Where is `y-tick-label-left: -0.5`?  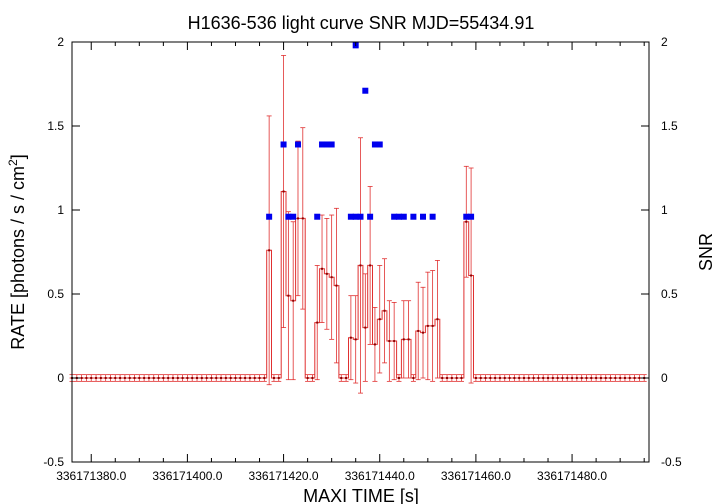 y-tick-label-left: -0.5 is located at coordinates (53, 462).